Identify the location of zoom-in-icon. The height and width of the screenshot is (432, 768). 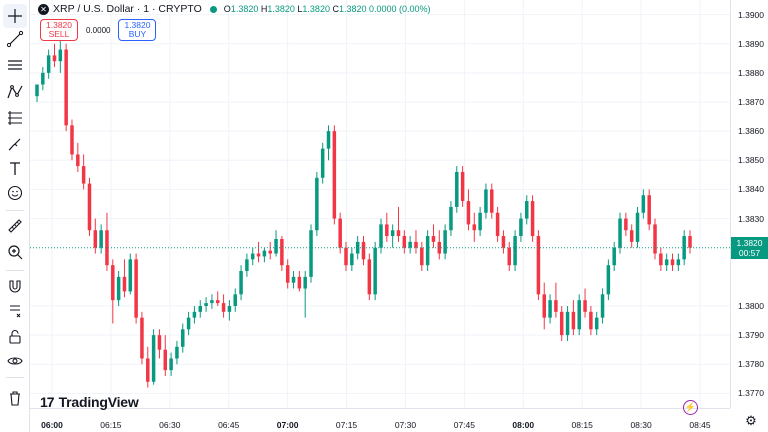
(15, 252).